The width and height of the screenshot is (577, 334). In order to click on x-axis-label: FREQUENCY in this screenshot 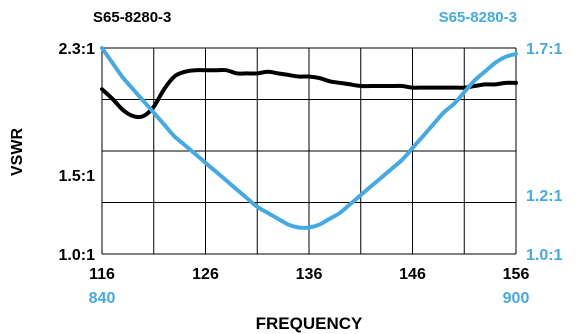, I will do `click(309, 323)`.